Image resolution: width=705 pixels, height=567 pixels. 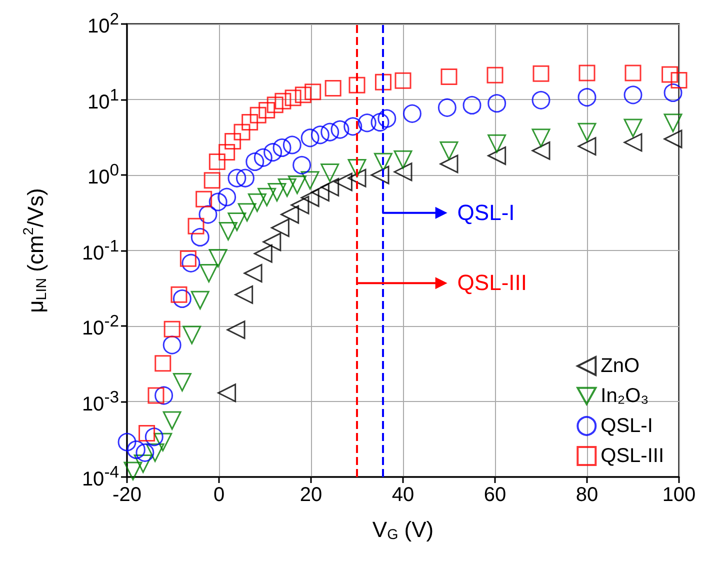 I want to click on x-tick-label: 60, so click(x=495, y=495).